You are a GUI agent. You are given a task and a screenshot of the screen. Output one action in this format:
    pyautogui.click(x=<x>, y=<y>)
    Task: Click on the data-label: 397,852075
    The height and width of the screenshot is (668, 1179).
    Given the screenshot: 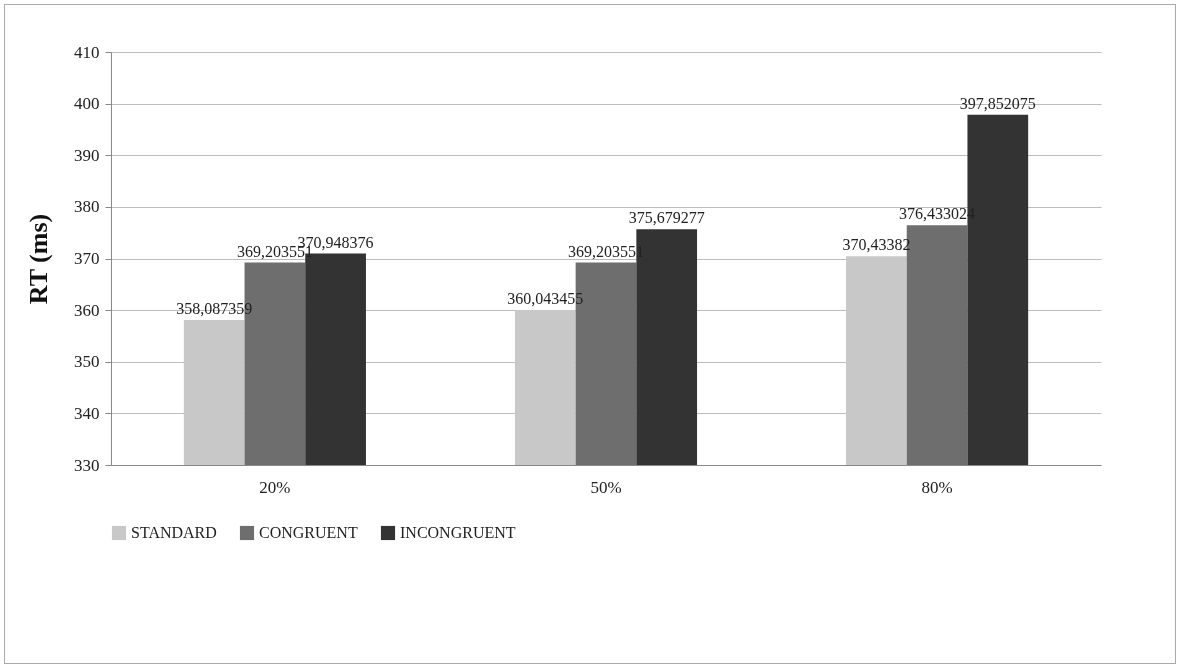 What is the action you would take?
    pyautogui.click(x=997, y=103)
    